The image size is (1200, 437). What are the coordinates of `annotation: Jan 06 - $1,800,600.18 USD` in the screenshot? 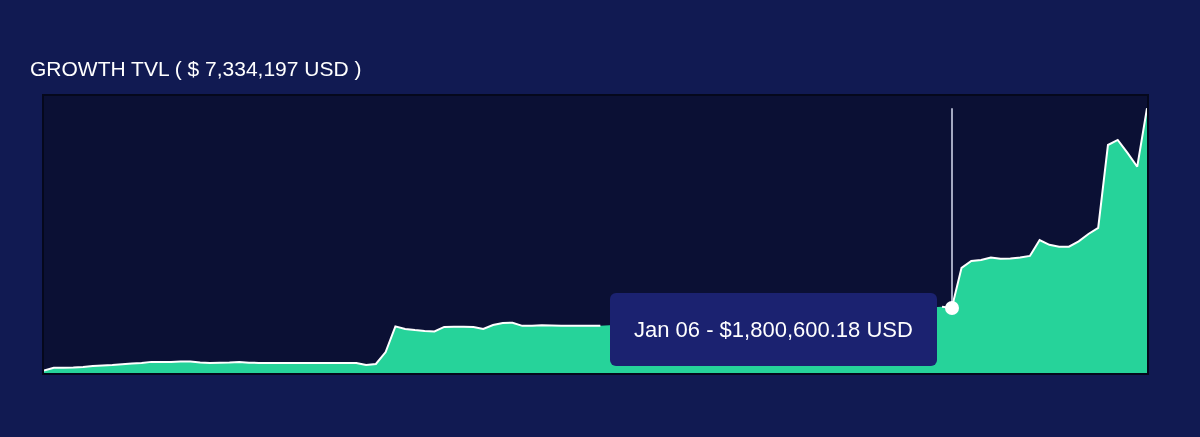 It's located at (773, 329).